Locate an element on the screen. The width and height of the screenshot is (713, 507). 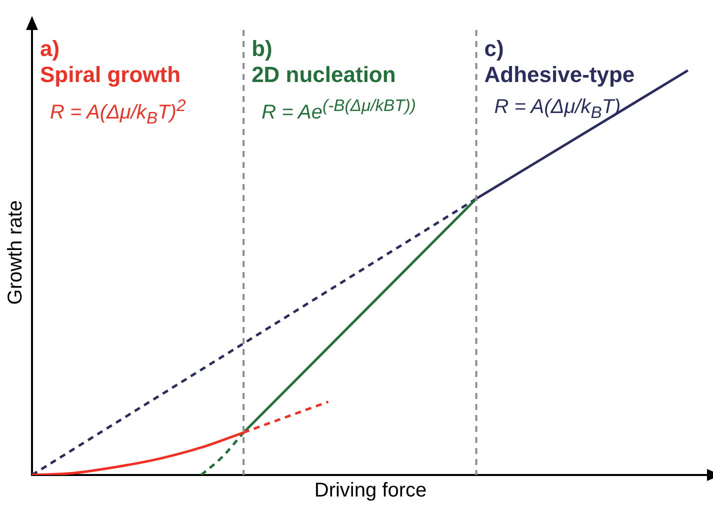
y-axis-title: Growth rate is located at coordinates (15, 252).